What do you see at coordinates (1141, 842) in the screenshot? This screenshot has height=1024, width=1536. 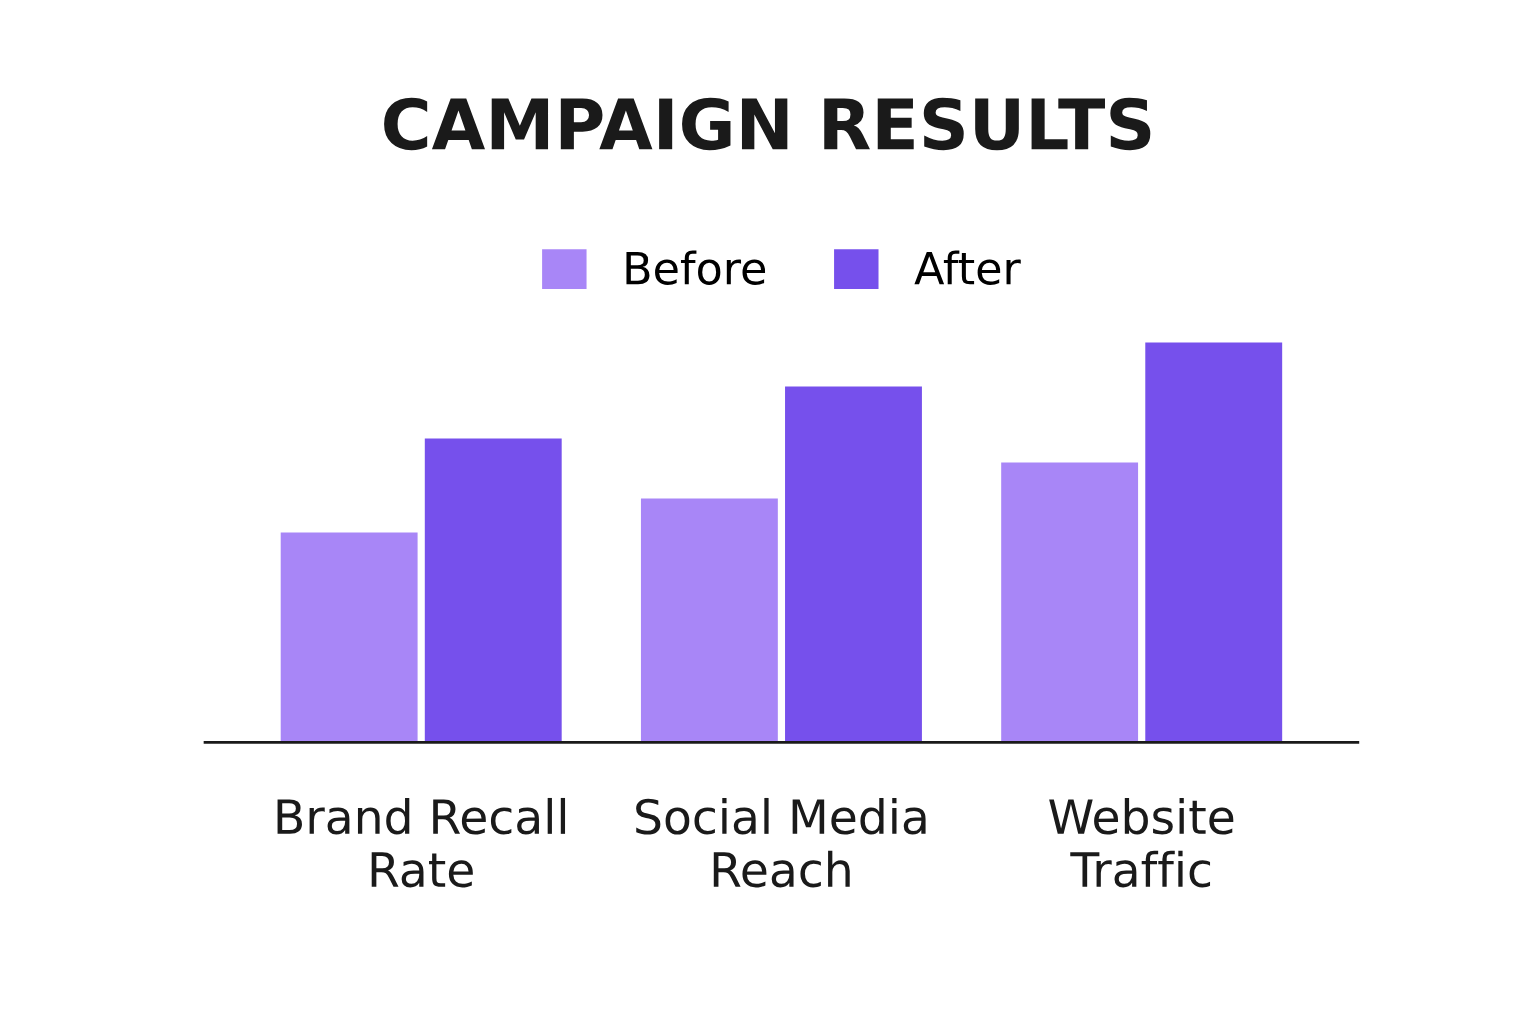 I see `x-tick-label: Website Traffic` at bounding box center [1141, 842].